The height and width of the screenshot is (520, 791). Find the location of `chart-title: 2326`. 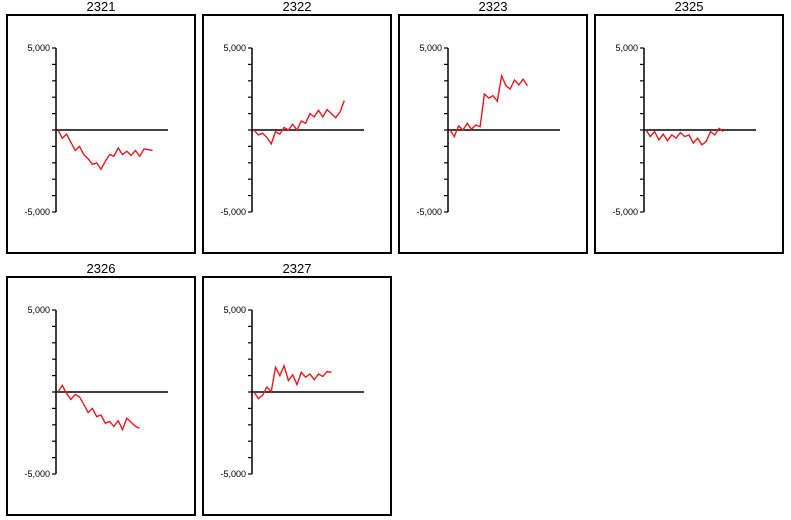

chart-title: 2326 is located at coordinates (101, 268).